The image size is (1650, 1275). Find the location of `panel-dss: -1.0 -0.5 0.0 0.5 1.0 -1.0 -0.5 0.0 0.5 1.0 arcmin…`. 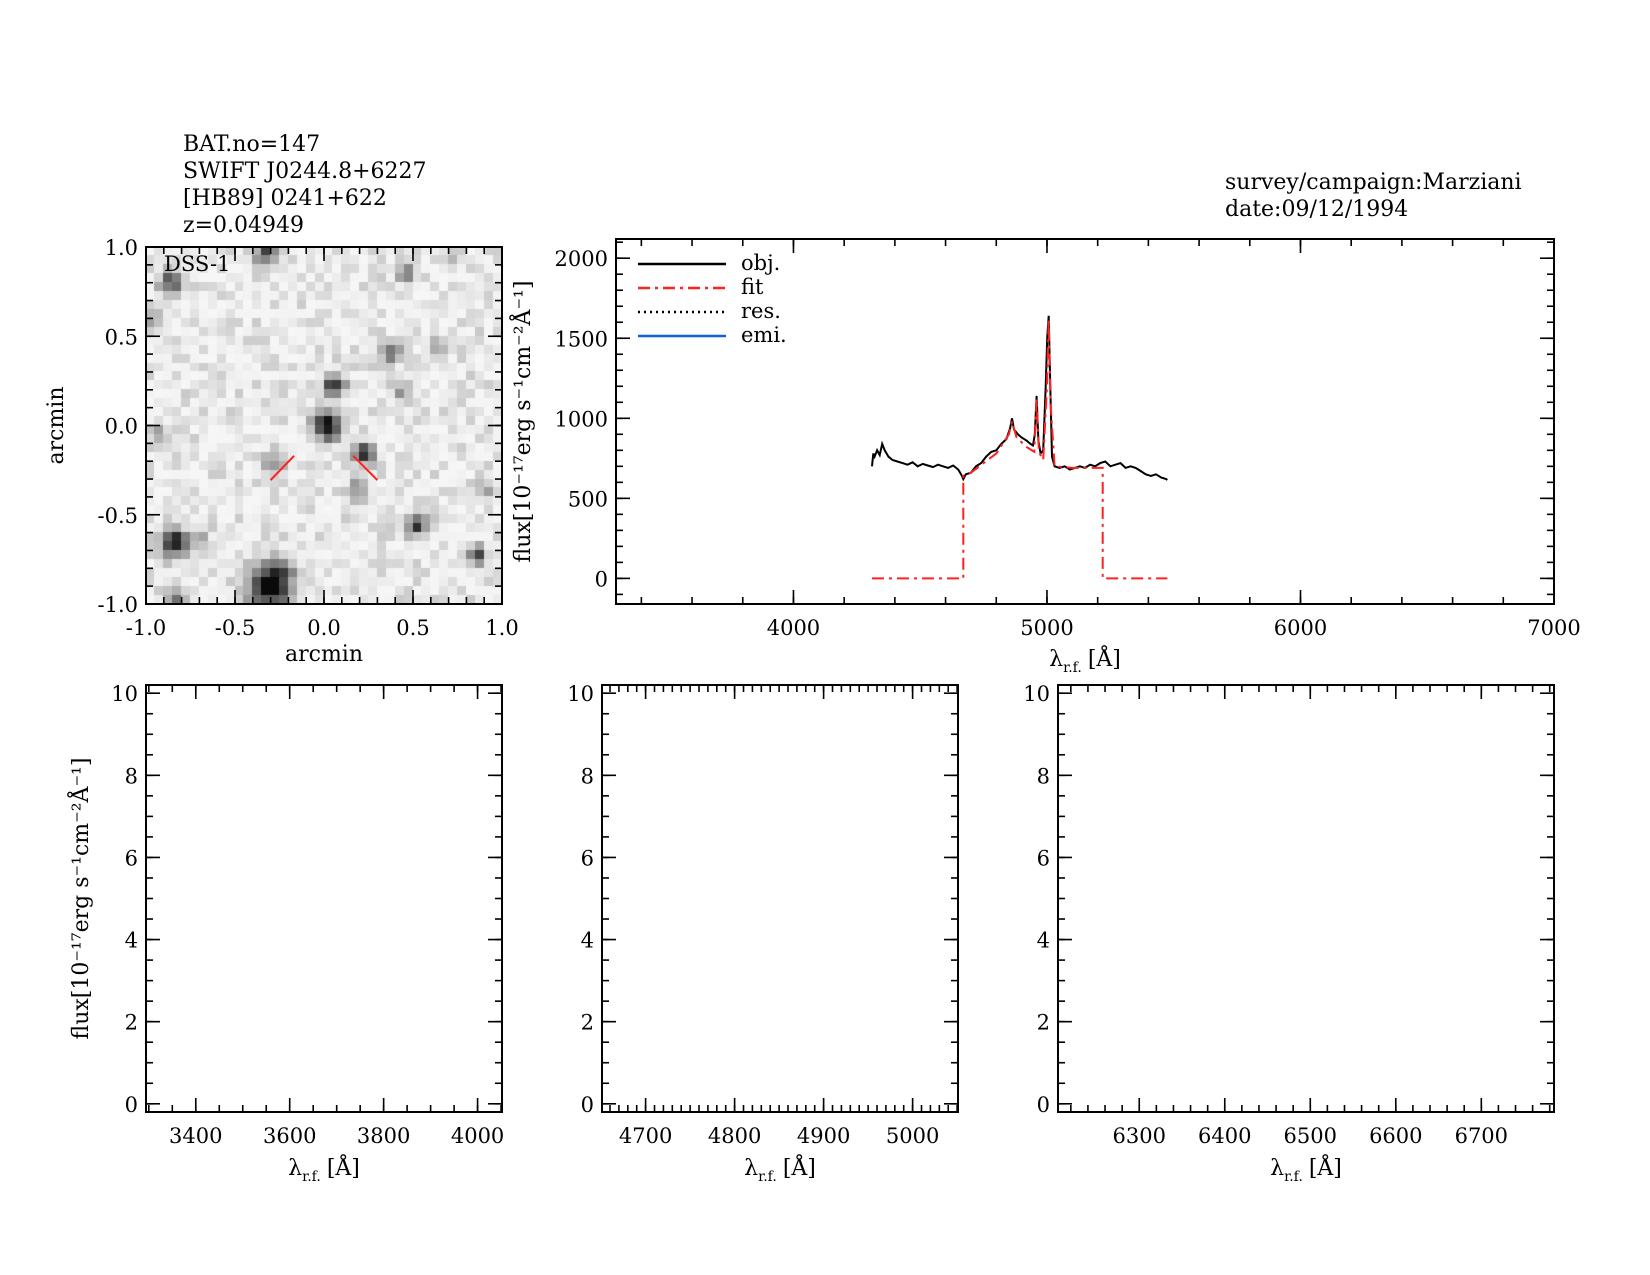

panel-dss: -1.0 -0.5 0.0 0.5 1.0 -1.0 -0.5 0.0 0.5 1.0 arcmin… is located at coordinates (281, 451).